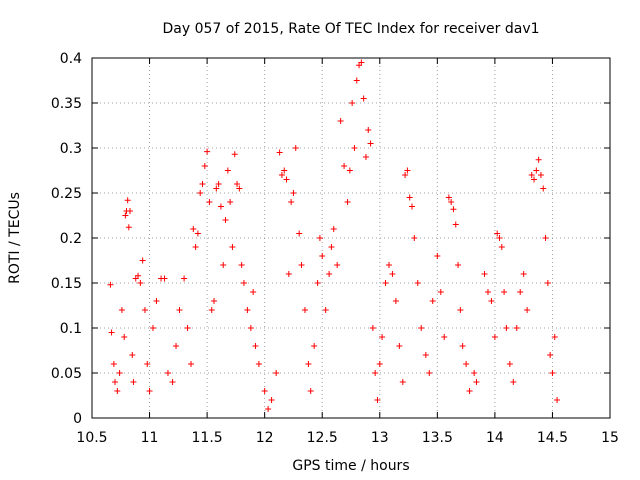 Image resolution: width=640 pixels, height=480 pixels. I want to click on y-tick-label: 0.35, so click(66, 104).